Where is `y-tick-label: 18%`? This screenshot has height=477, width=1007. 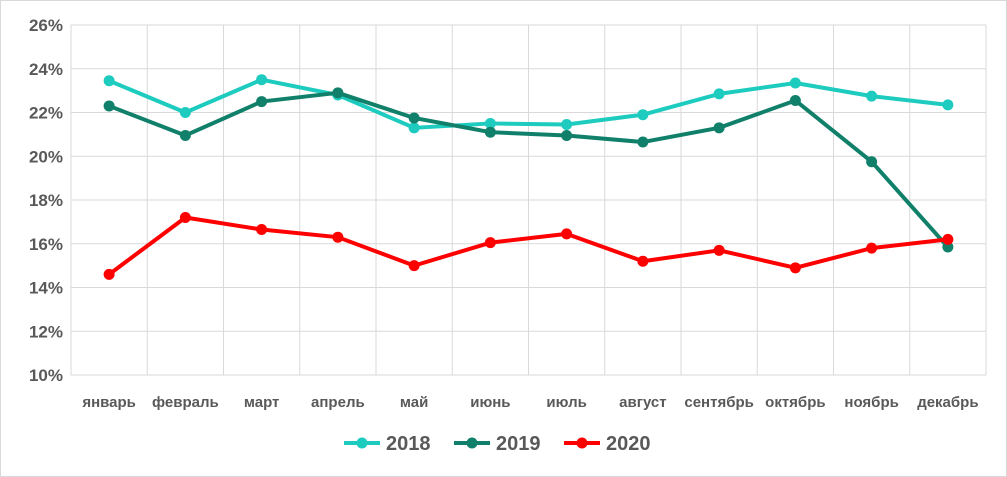
y-tick-label: 18% is located at coordinates (46, 200).